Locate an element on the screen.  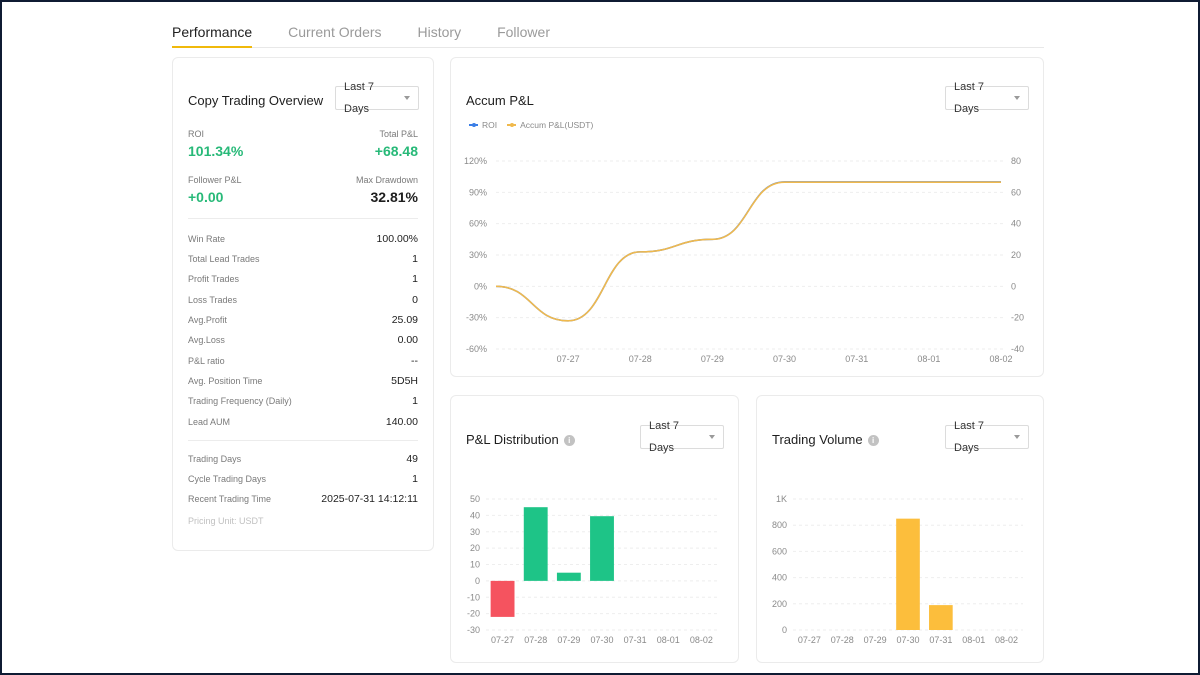
overview-period-value: Last 7 Days is located at coordinates (359, 98).